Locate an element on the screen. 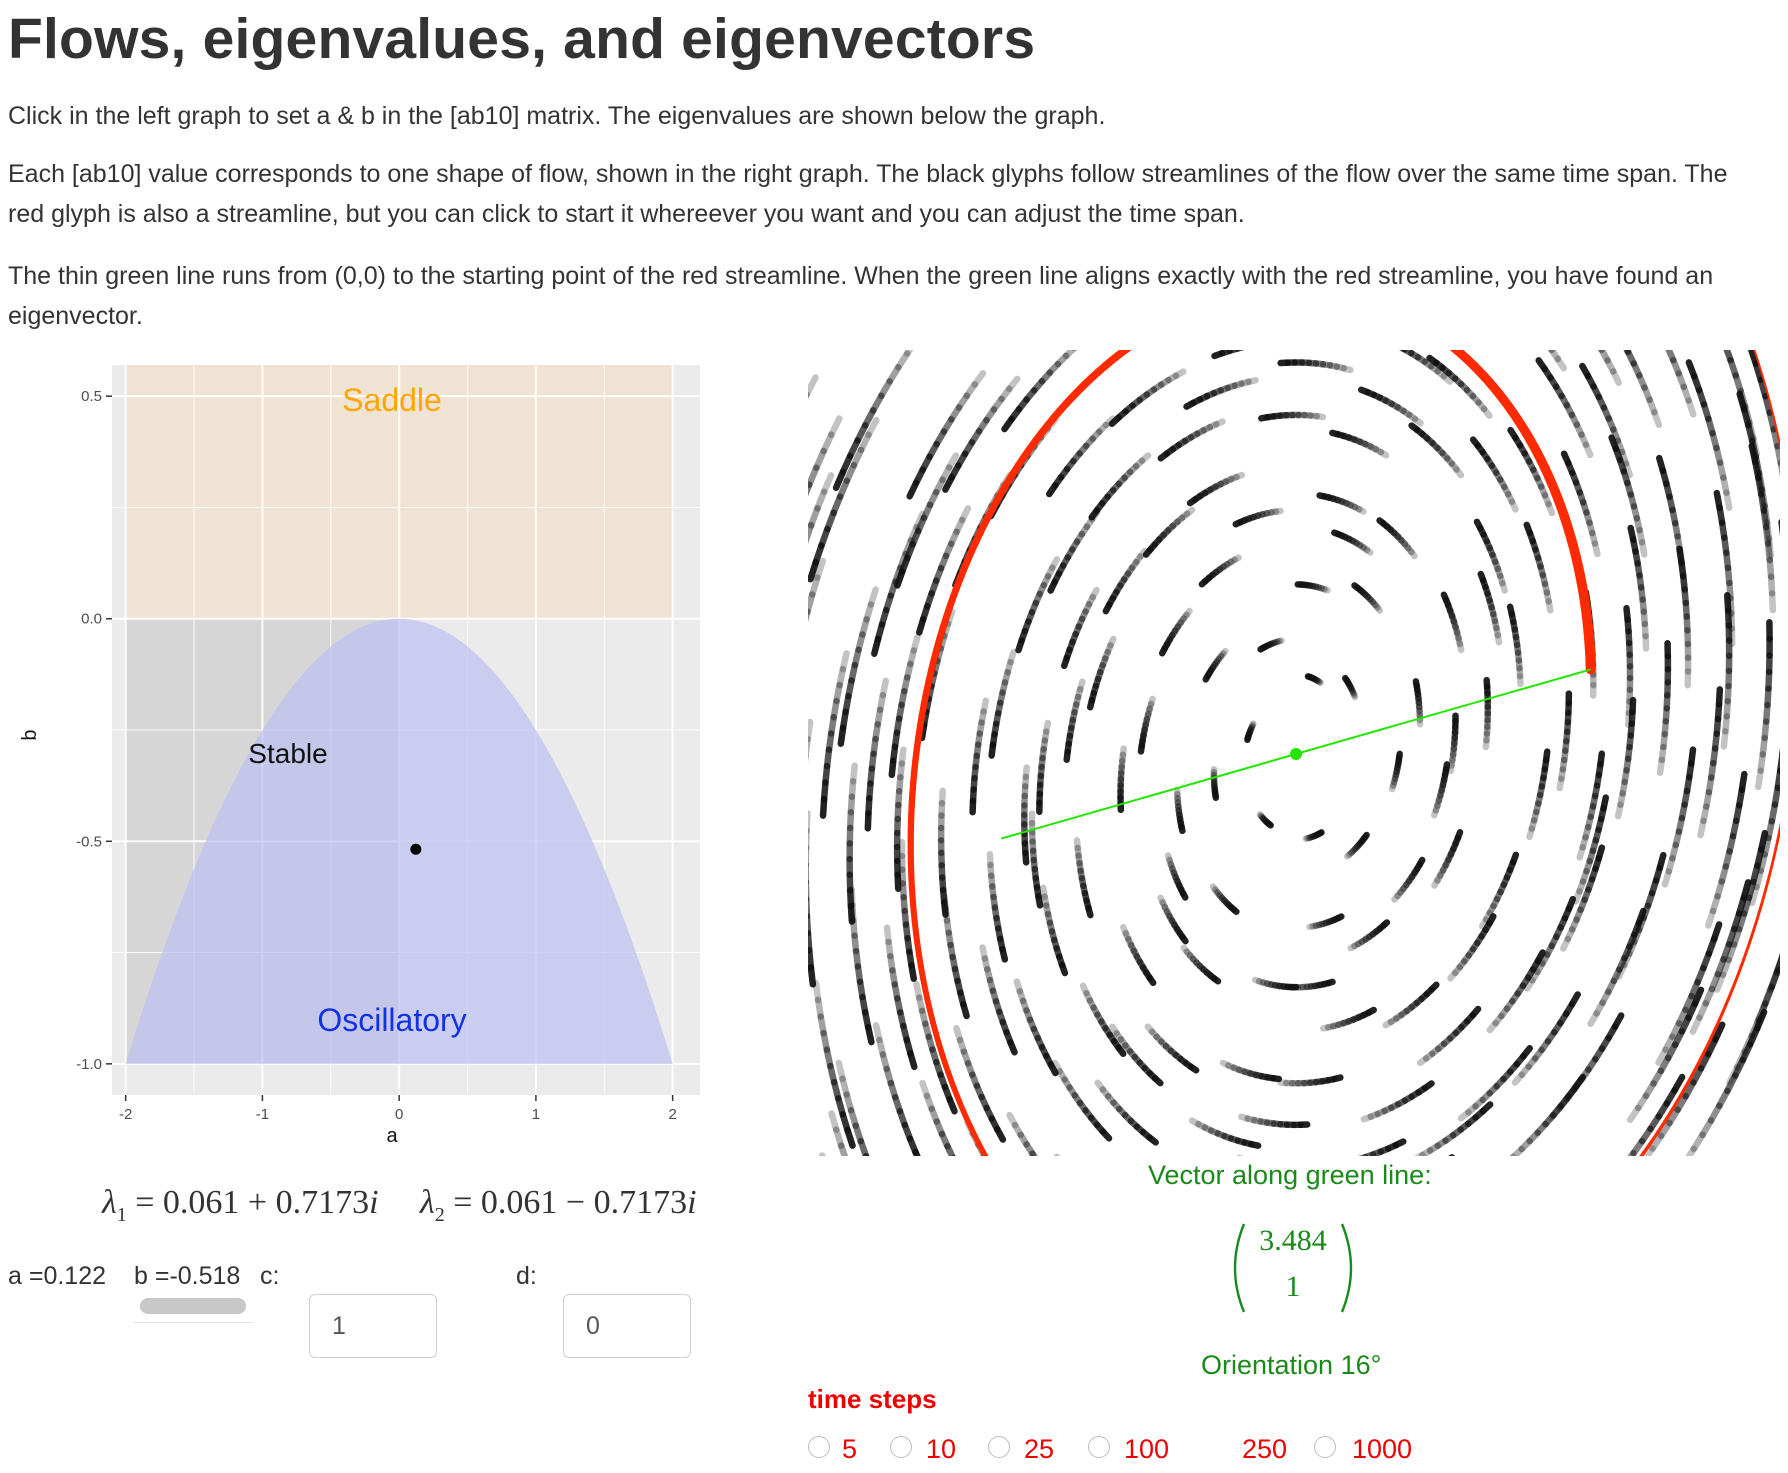  b-value-label: b =-0.518 is located at coordinates (187, 1276).